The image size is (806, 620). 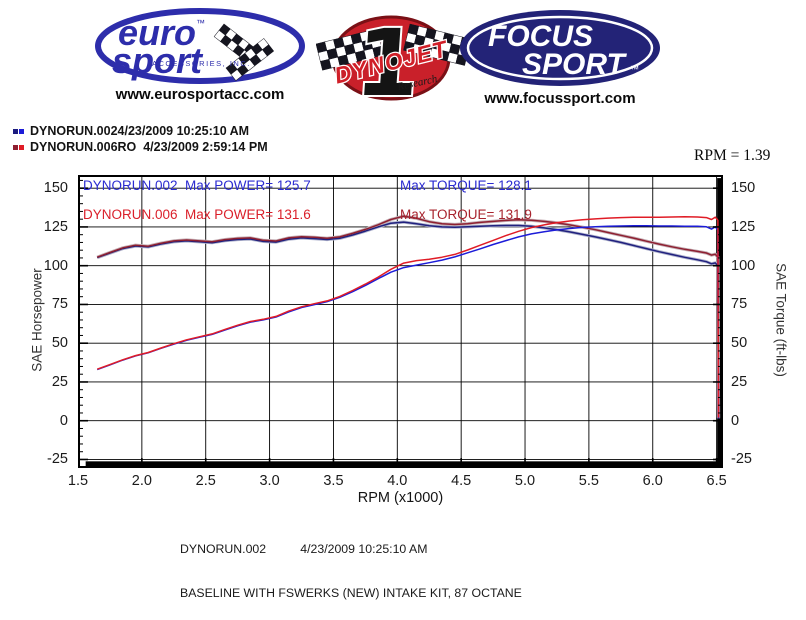 I want to click on focussport-tm: ™, so click(x=634, y=69).